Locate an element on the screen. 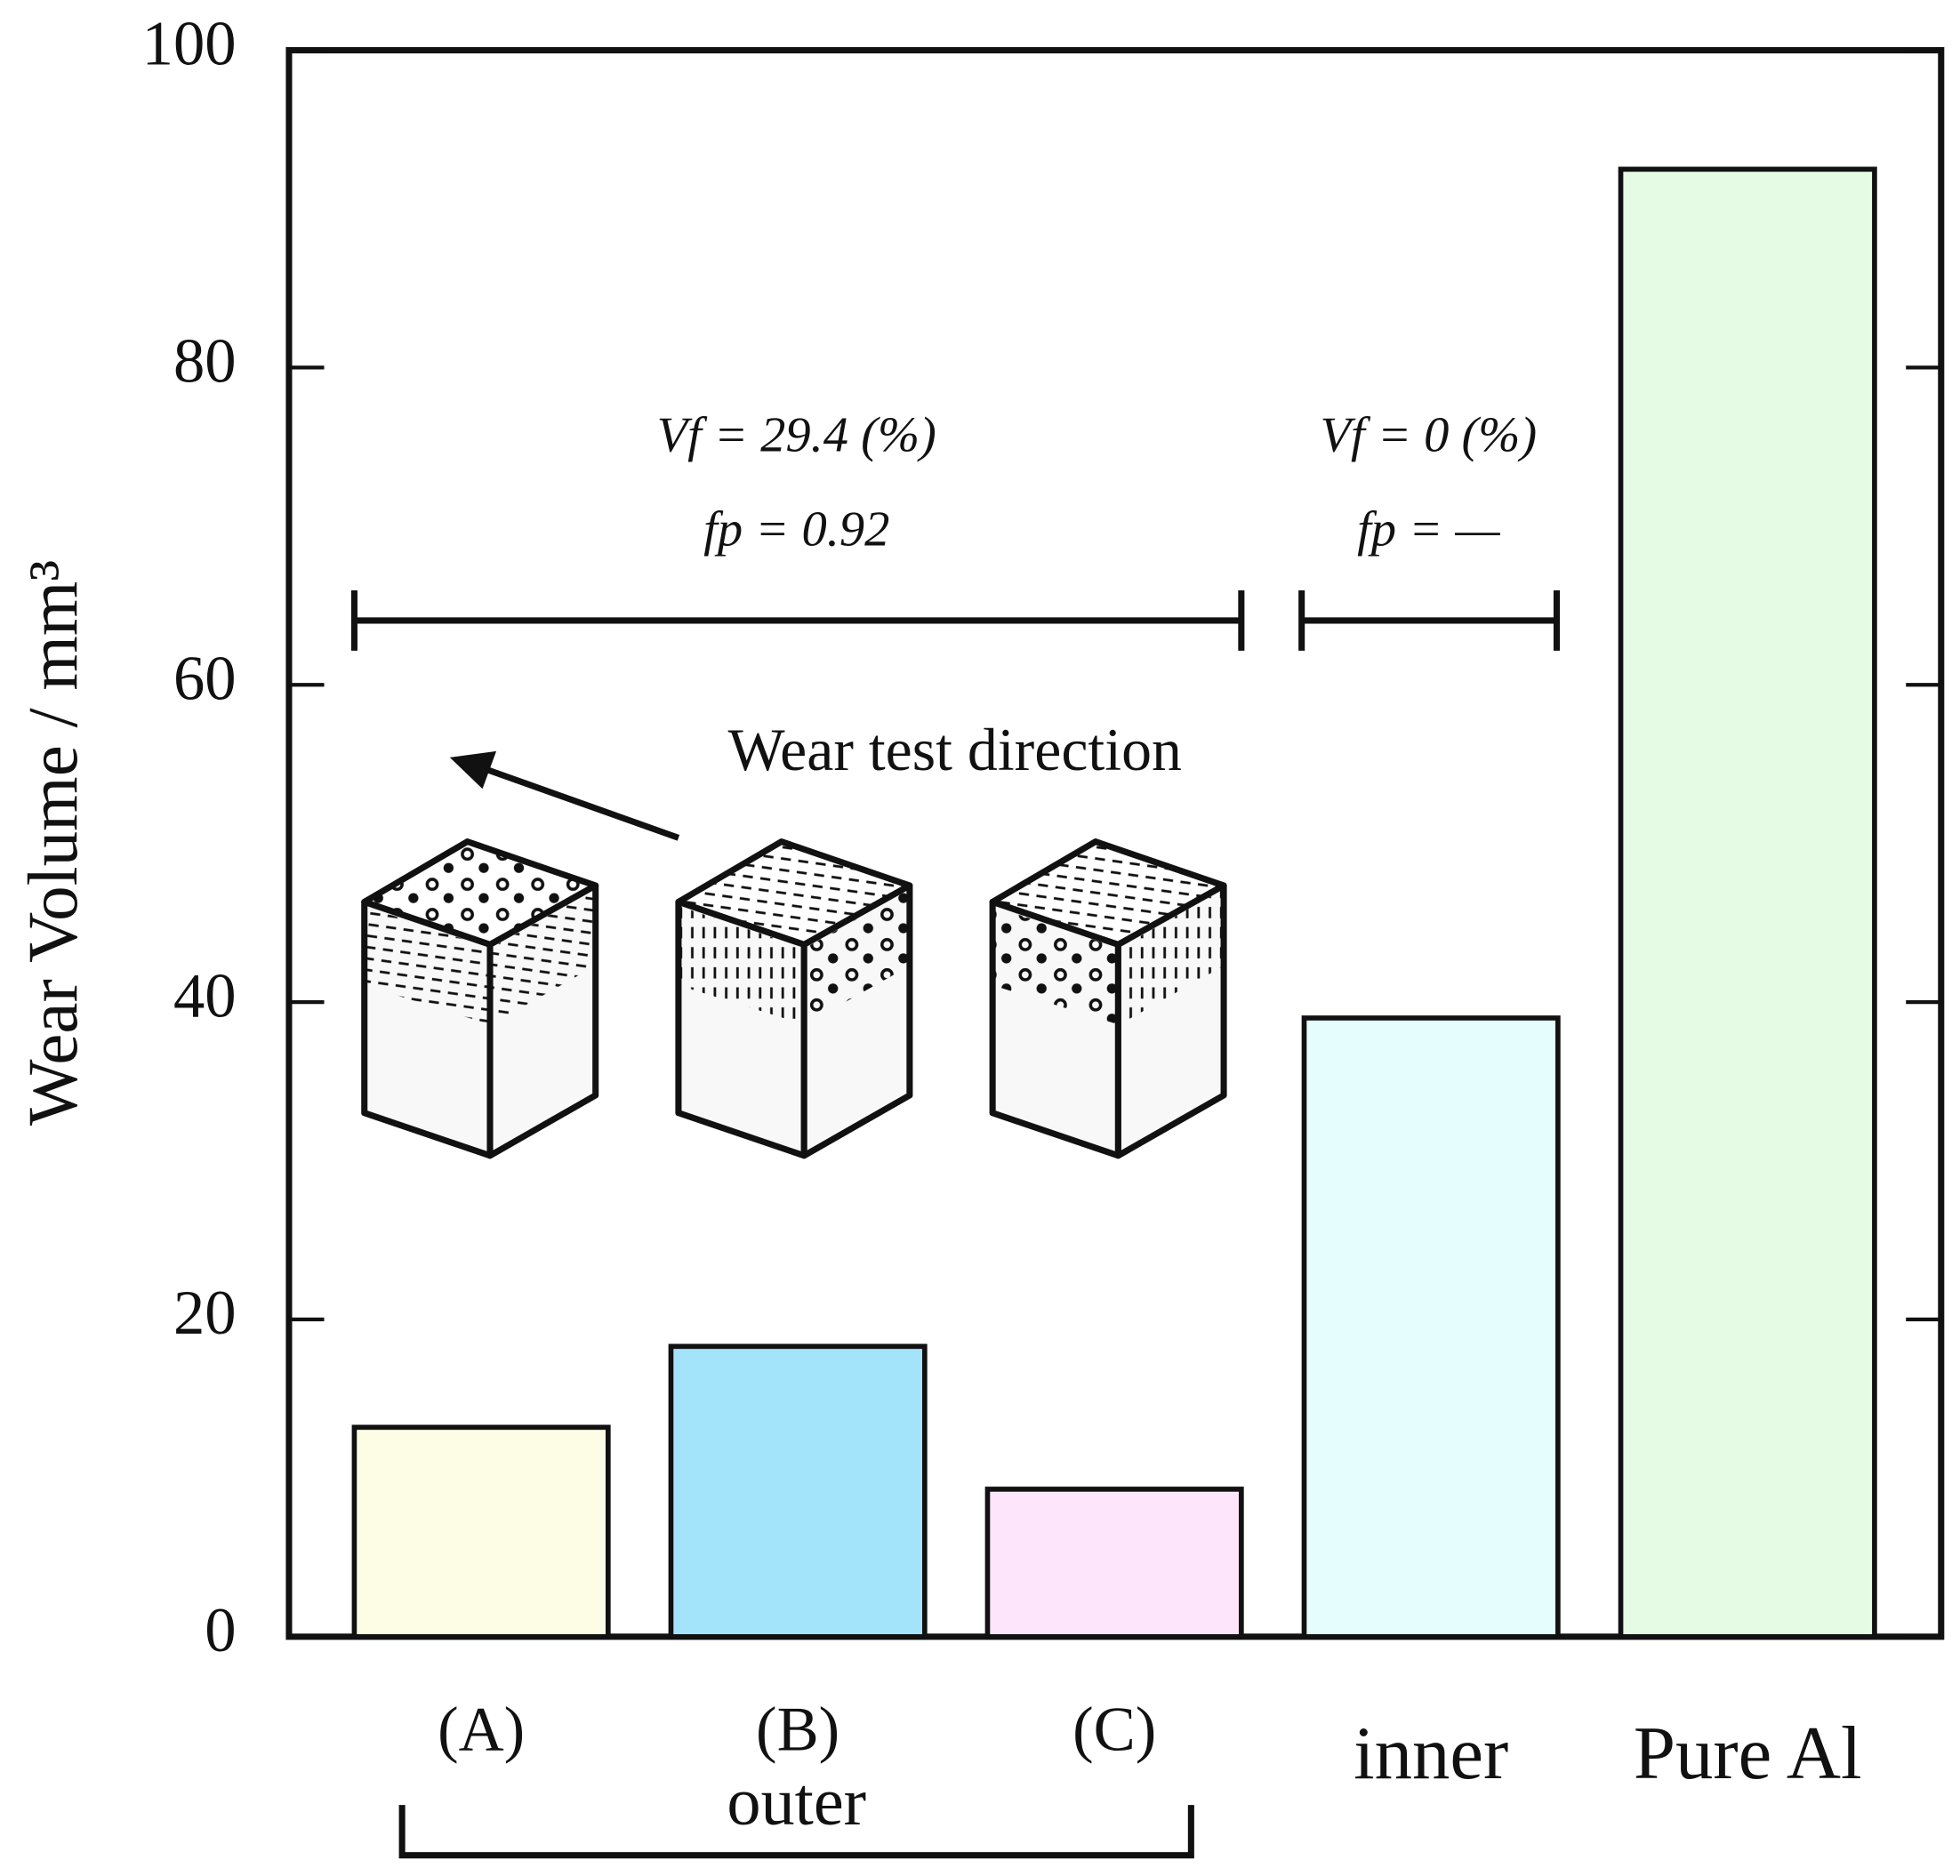 This screenshot has height=1876, width=1960. annotation: Vf = 29.4 (%) is located at coordinates (796, 435).